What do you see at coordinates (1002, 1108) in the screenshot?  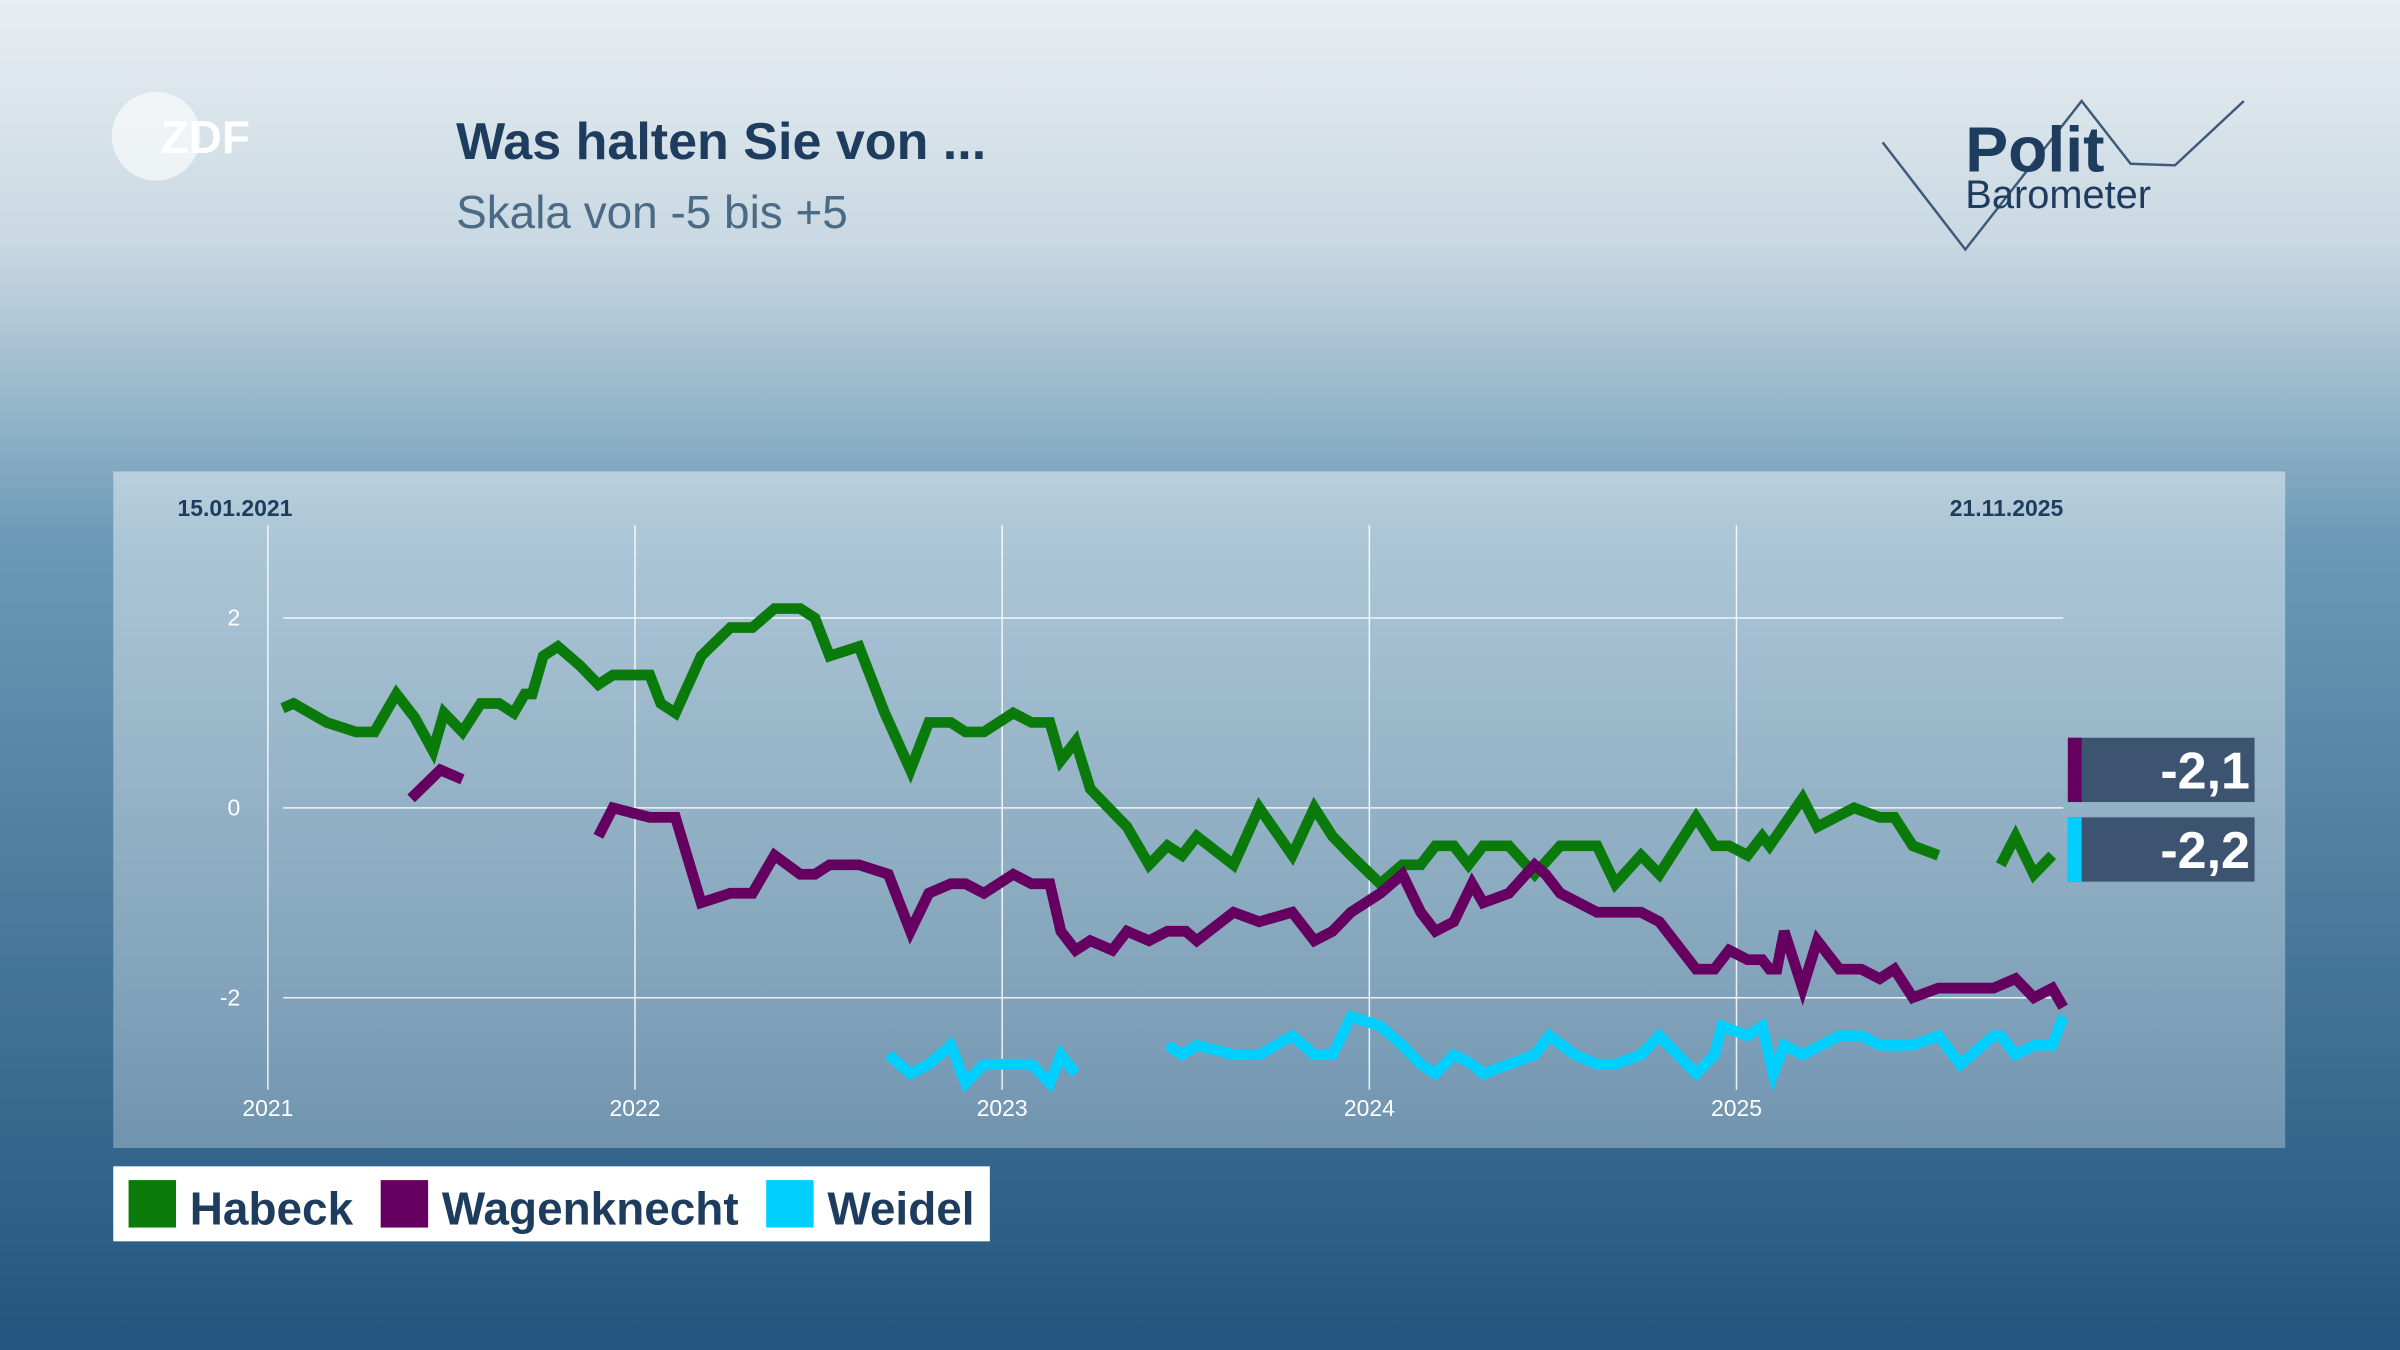 I see `x-tick-label: 2023` at bounding box center [1002, 1108].